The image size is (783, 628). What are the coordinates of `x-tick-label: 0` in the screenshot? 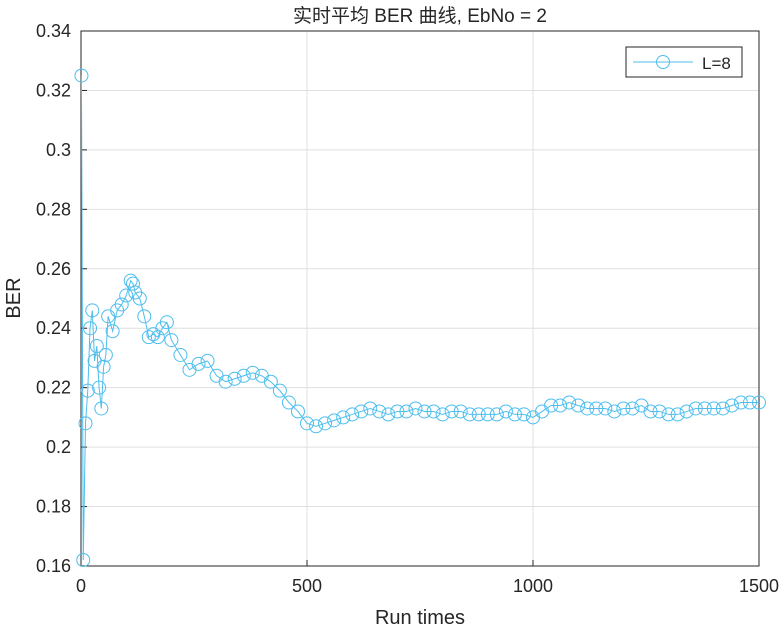 It's located at (81, 586).